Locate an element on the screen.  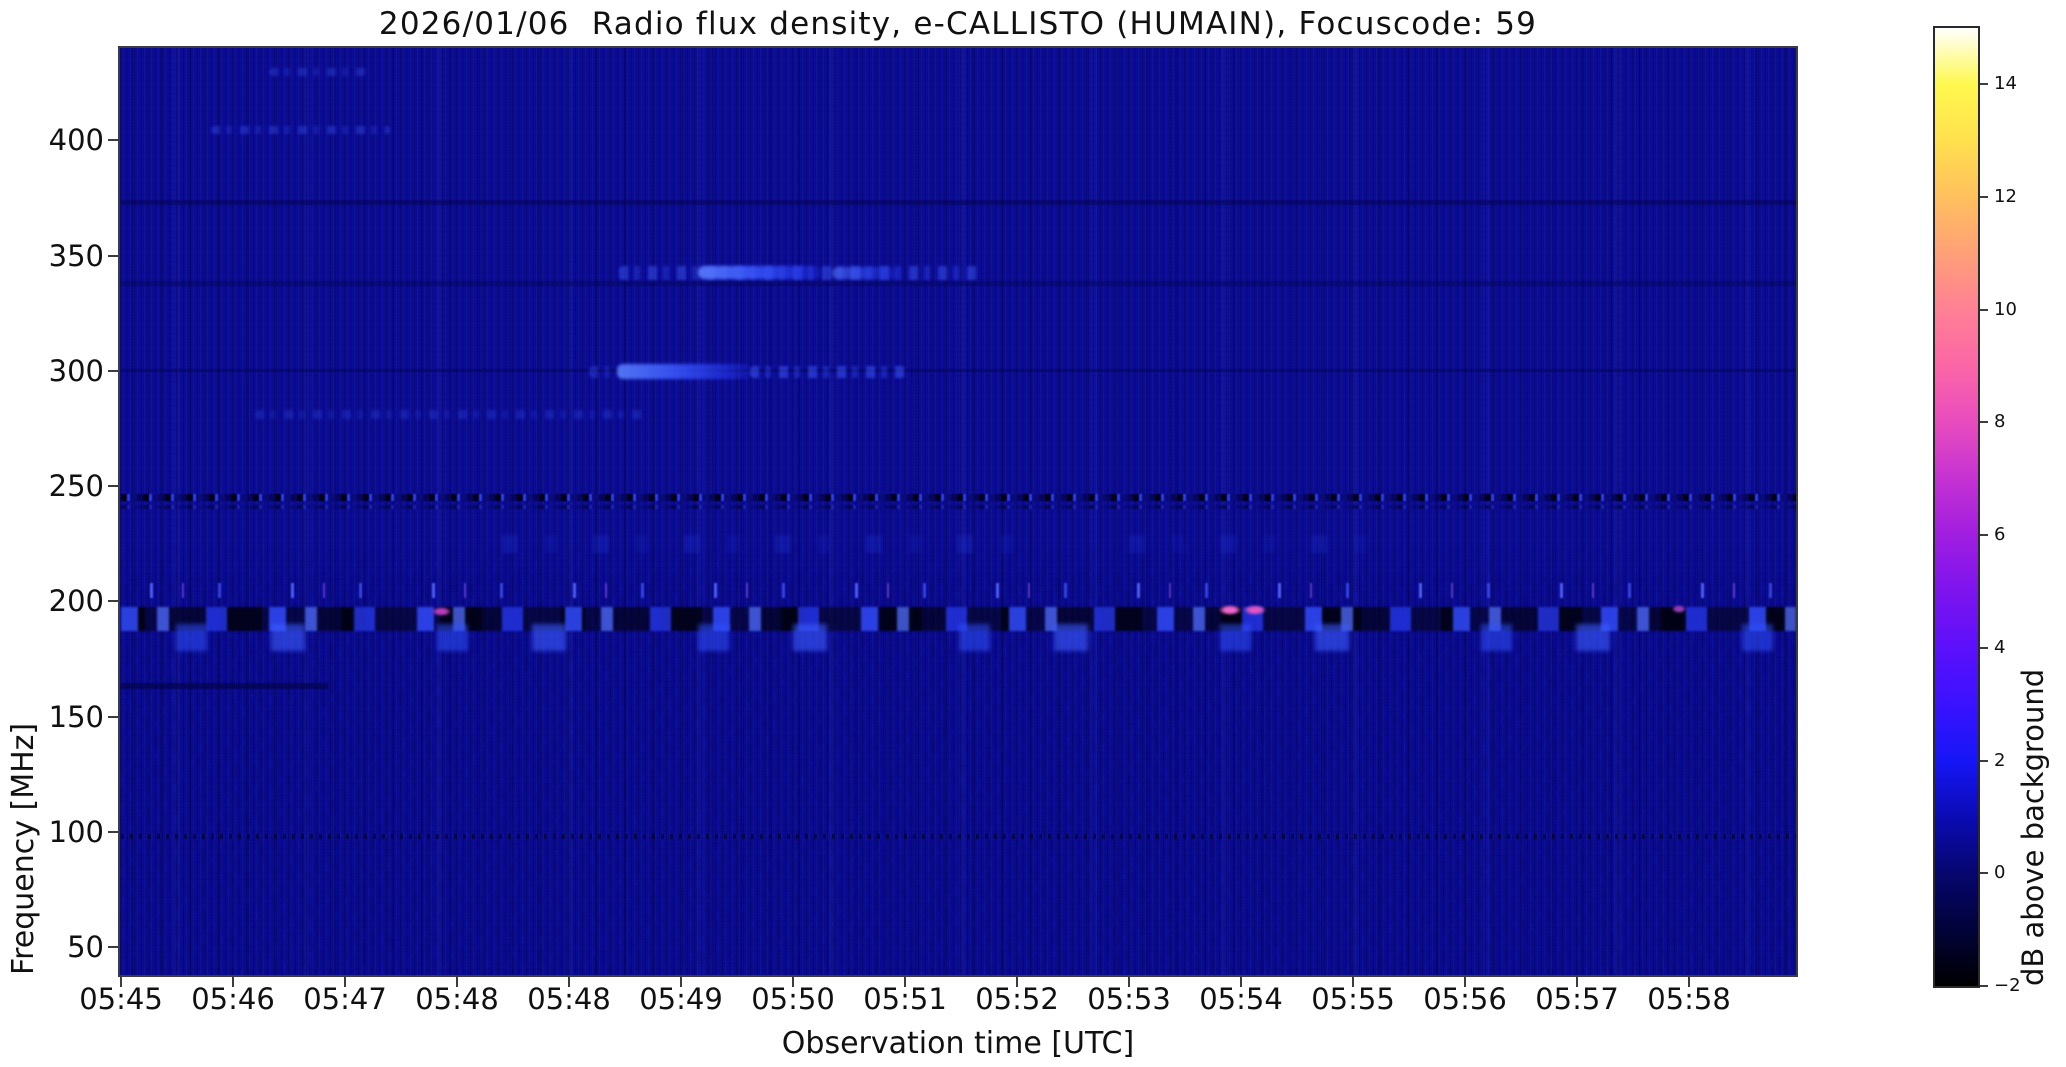
x-tick-label: 05:51 is located at coordinates (905, 999).